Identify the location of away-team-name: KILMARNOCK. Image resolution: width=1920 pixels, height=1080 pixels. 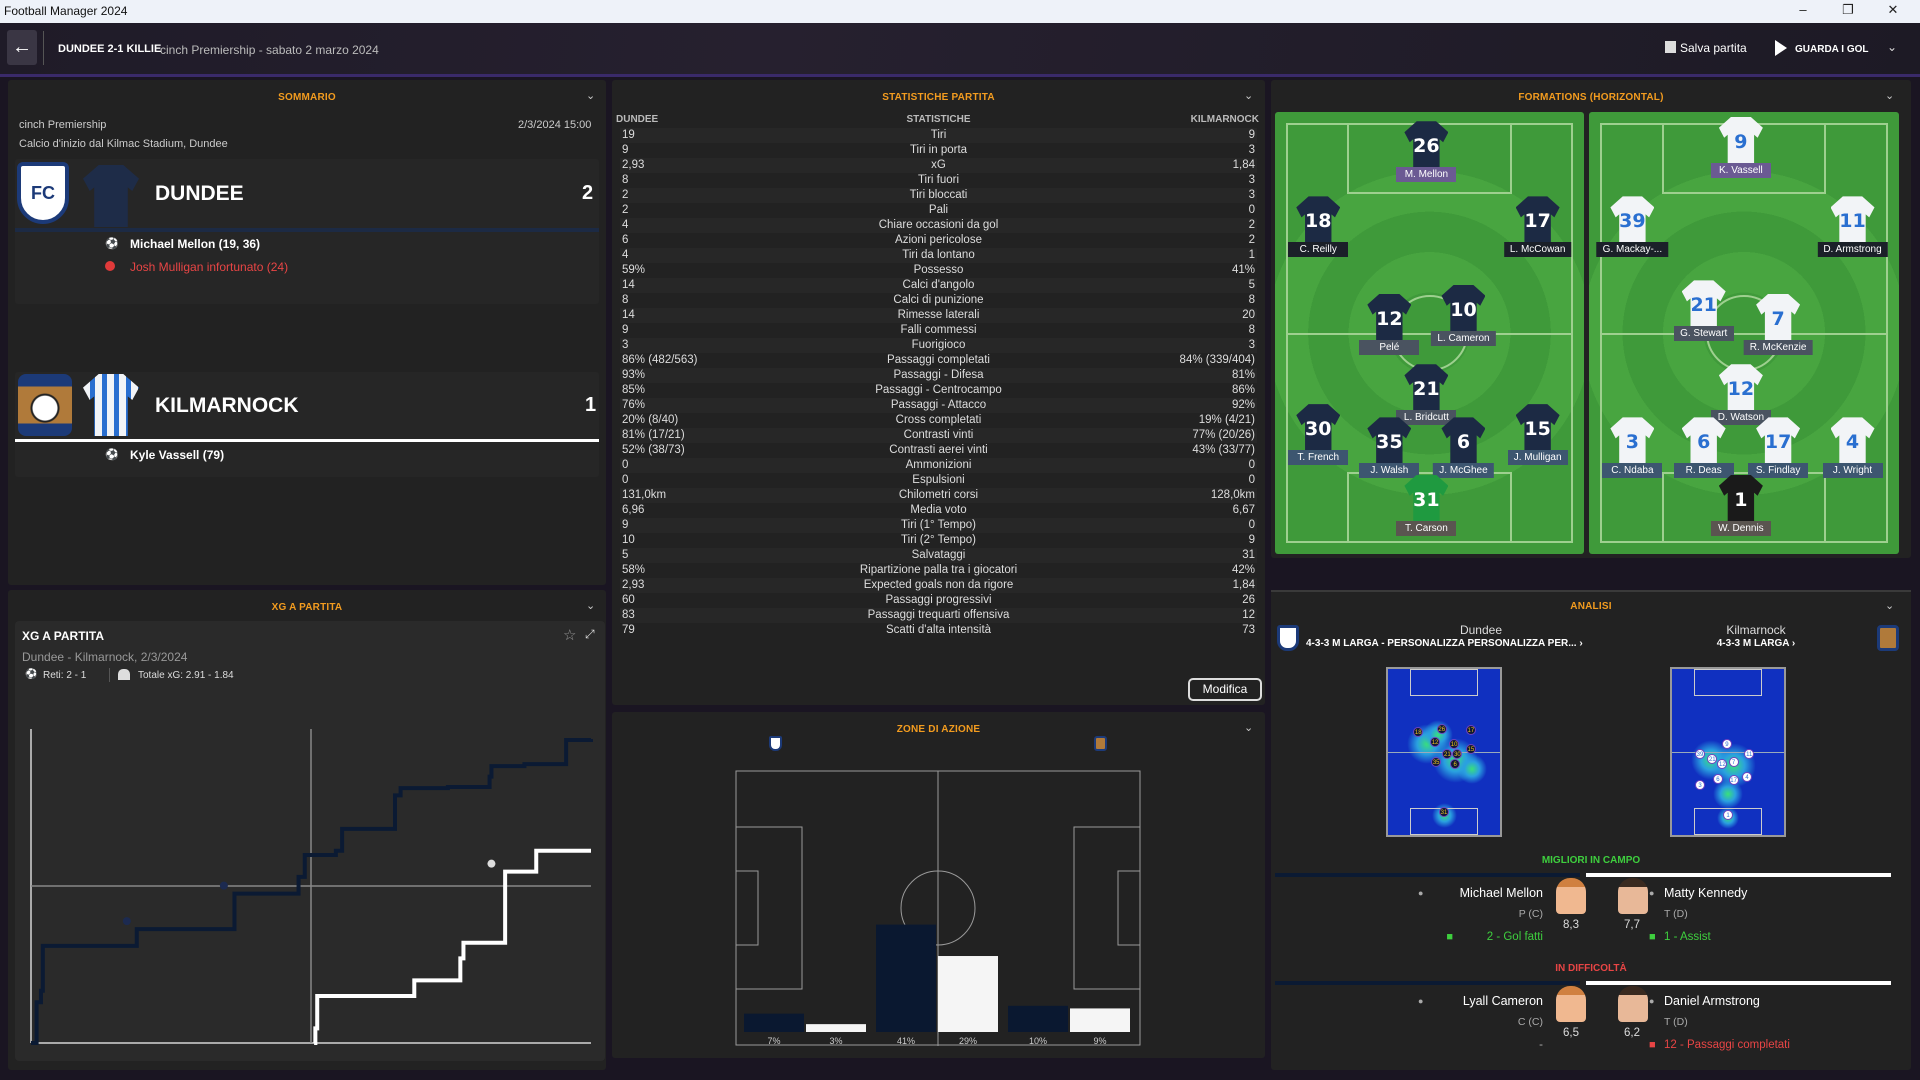
(227, 405).